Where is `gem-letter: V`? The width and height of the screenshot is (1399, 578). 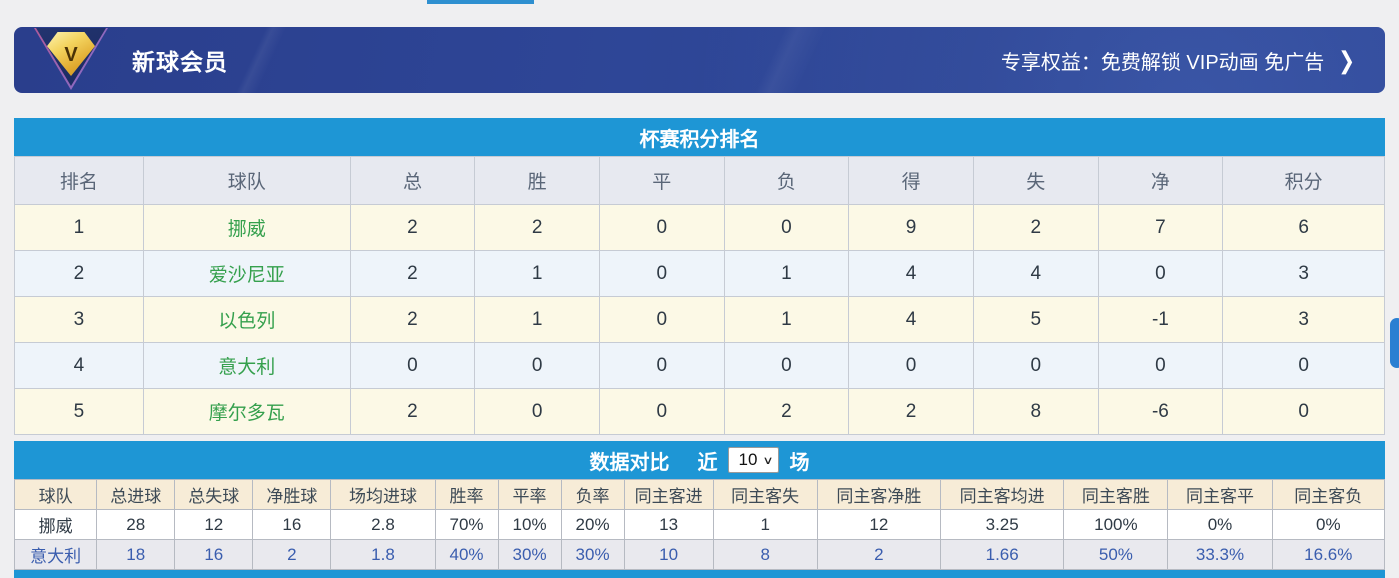 gem-letter: V is located at coordinates (71, 54).